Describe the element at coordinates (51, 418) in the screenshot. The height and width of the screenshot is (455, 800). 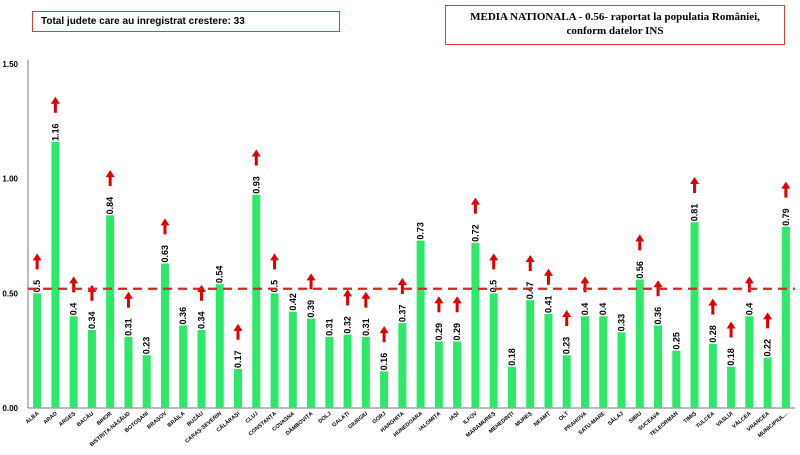
I see `category-label: ARAD` at that location.